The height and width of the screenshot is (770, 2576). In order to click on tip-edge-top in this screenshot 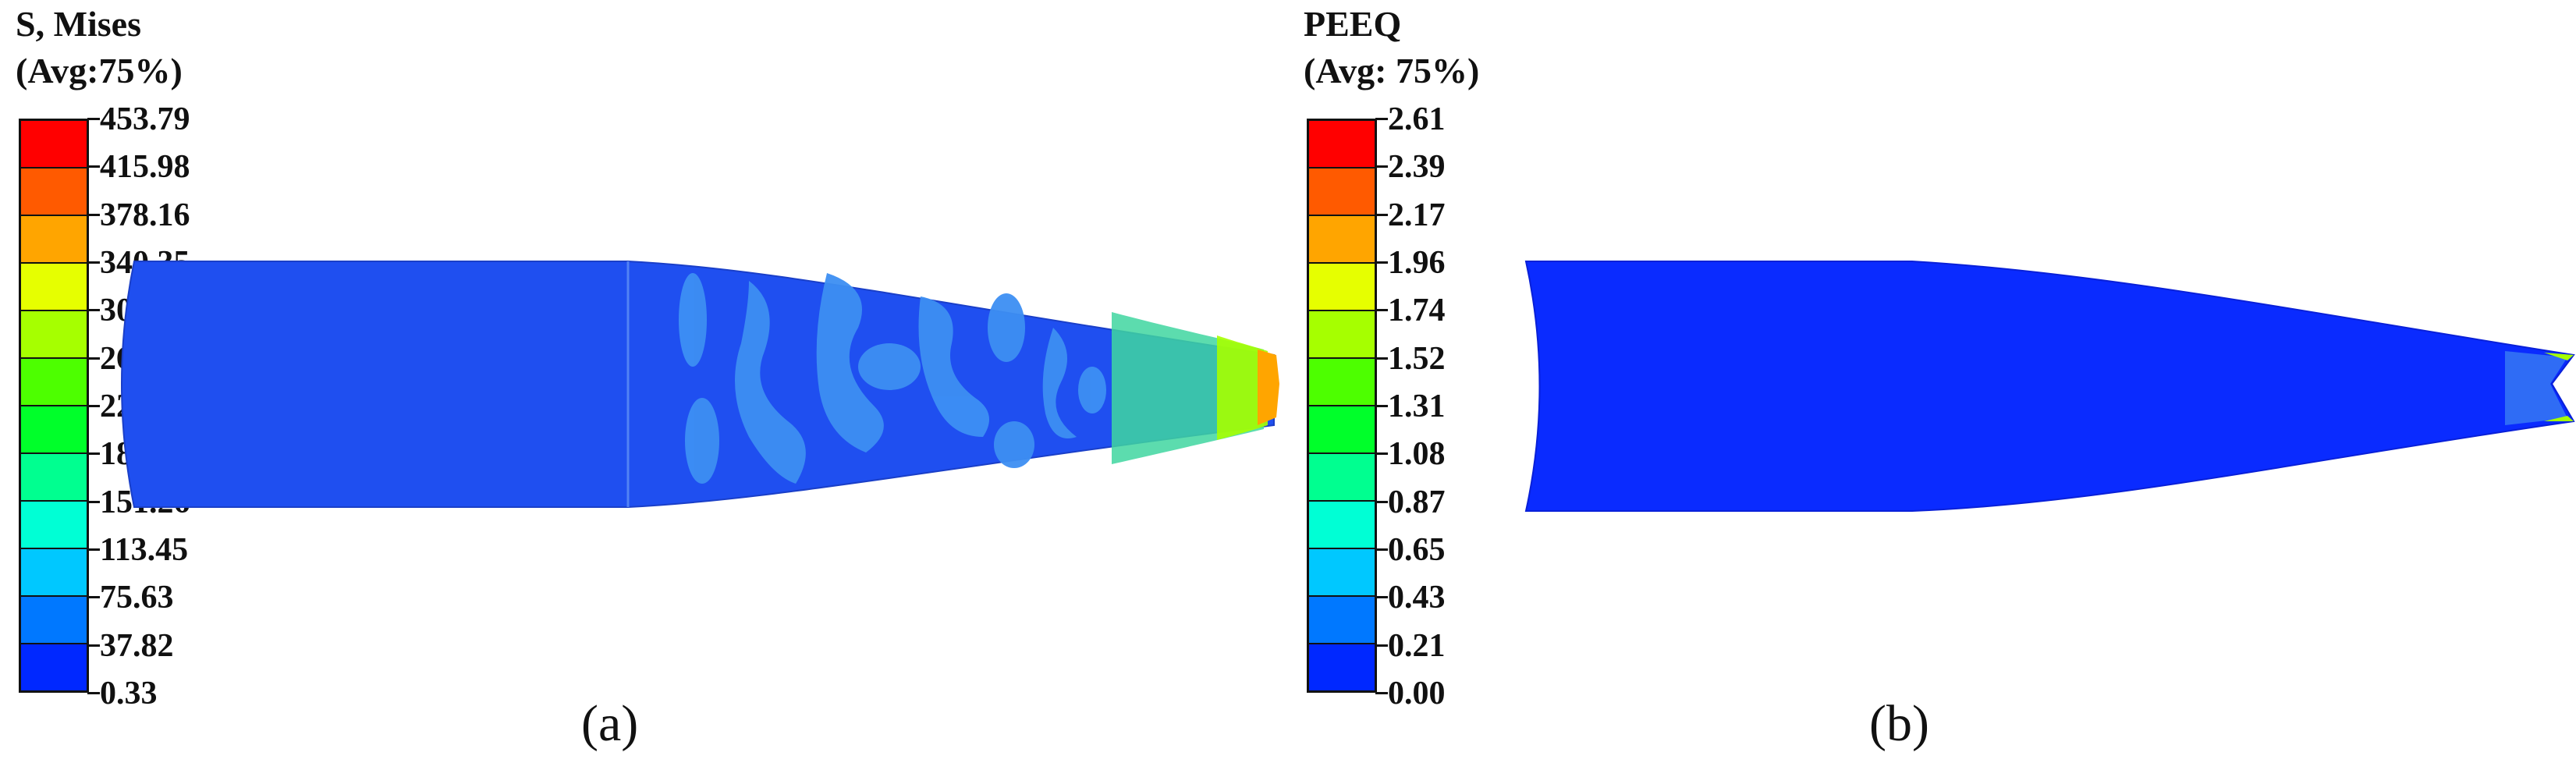, I will do `click(2559, 356)`.